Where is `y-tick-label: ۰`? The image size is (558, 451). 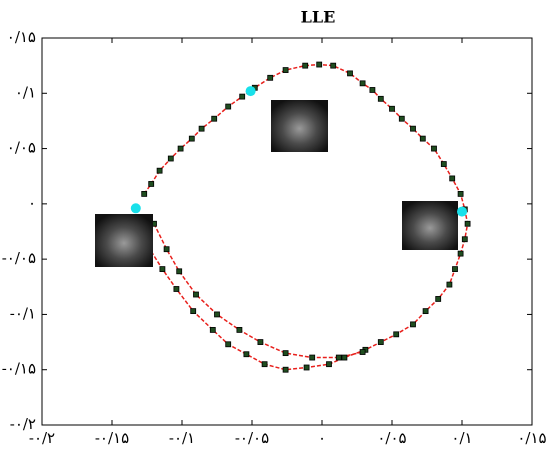
y-tick-label: ۰ is located at coordinates (32, 203).